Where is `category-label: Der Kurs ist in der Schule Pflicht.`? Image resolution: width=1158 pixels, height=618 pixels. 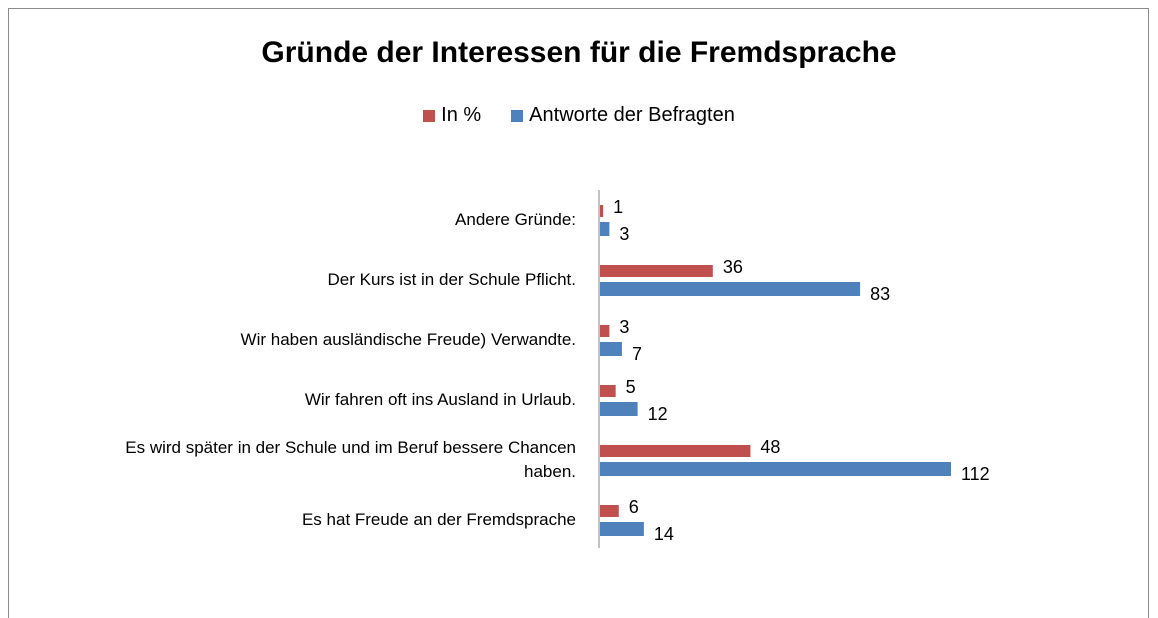
category-label: Der Kurs ist in der Schule Pflicht. is located at coordinates (451, 279).